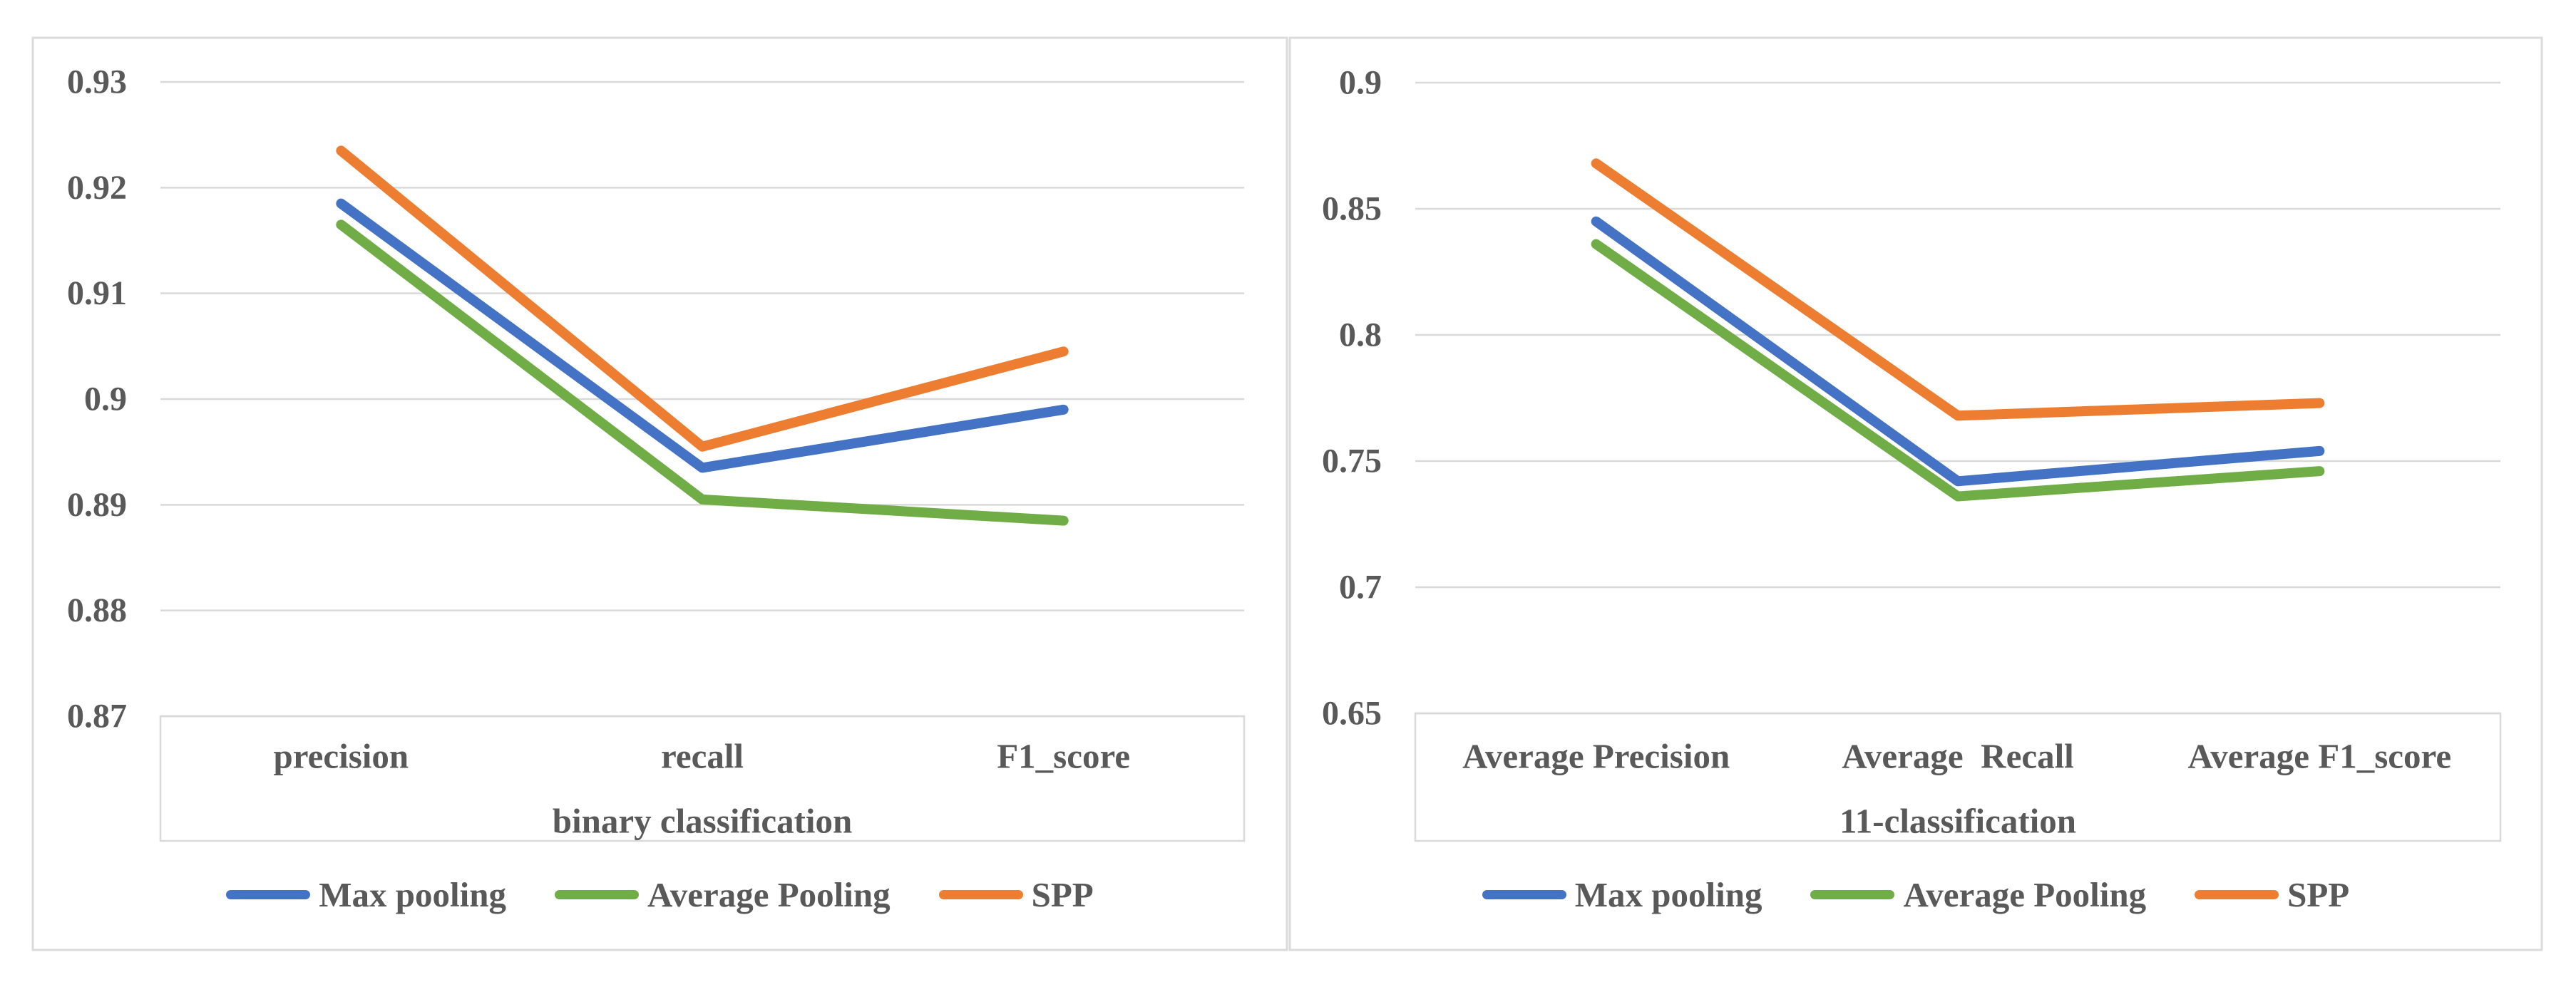  Describe the element at coordinates (1063, 757) in the screenshot. I see `x-category-label: F1_score` at that location.